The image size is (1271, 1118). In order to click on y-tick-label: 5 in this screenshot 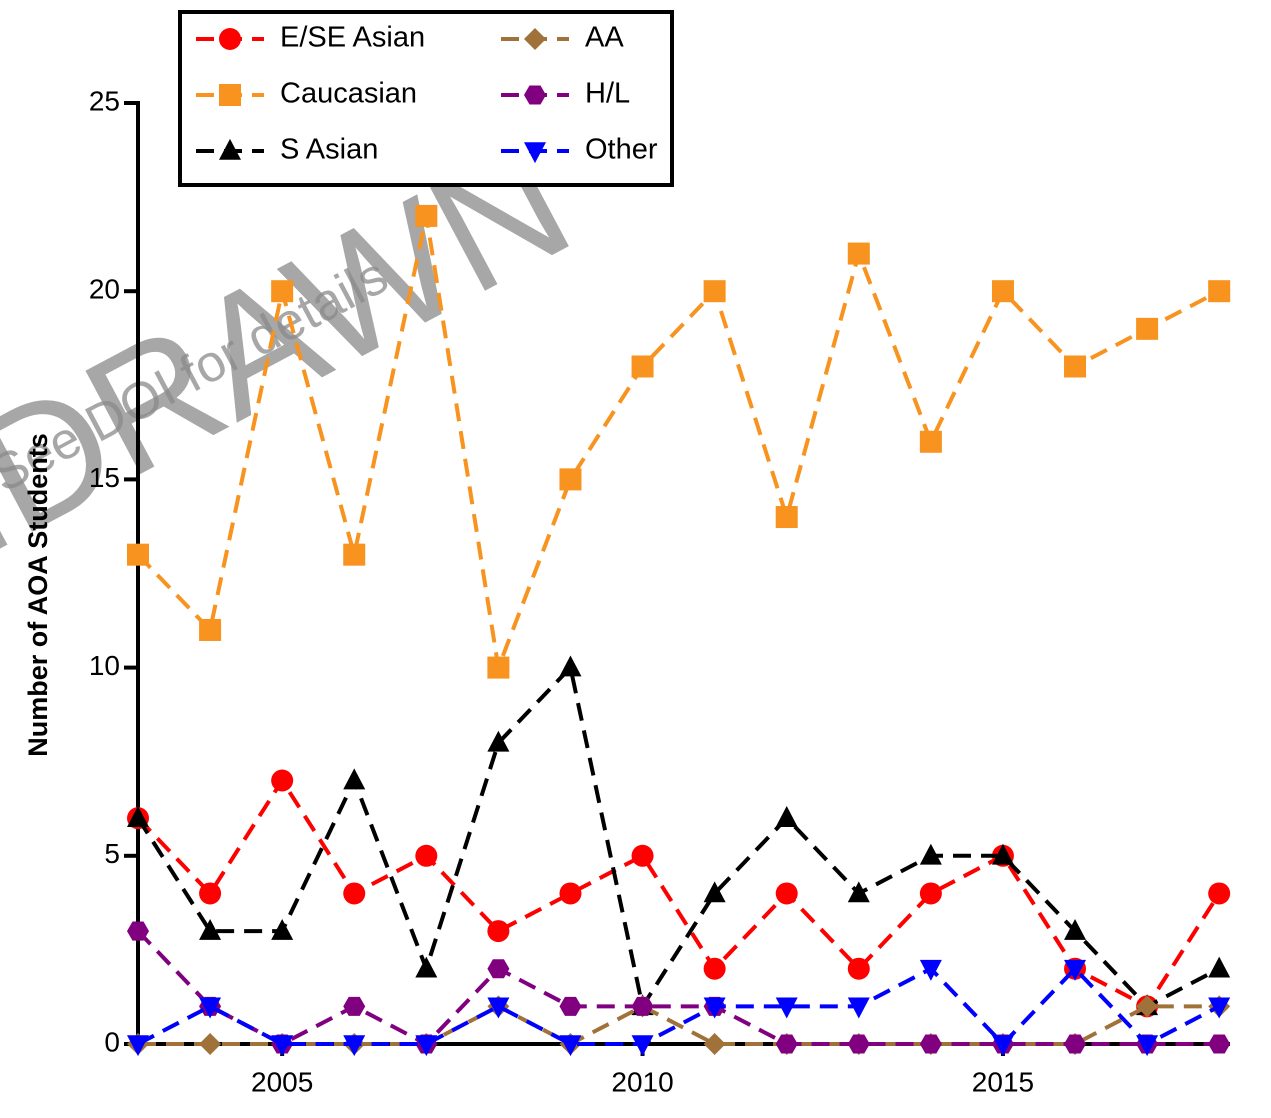, I will do `click(112, 853)`.